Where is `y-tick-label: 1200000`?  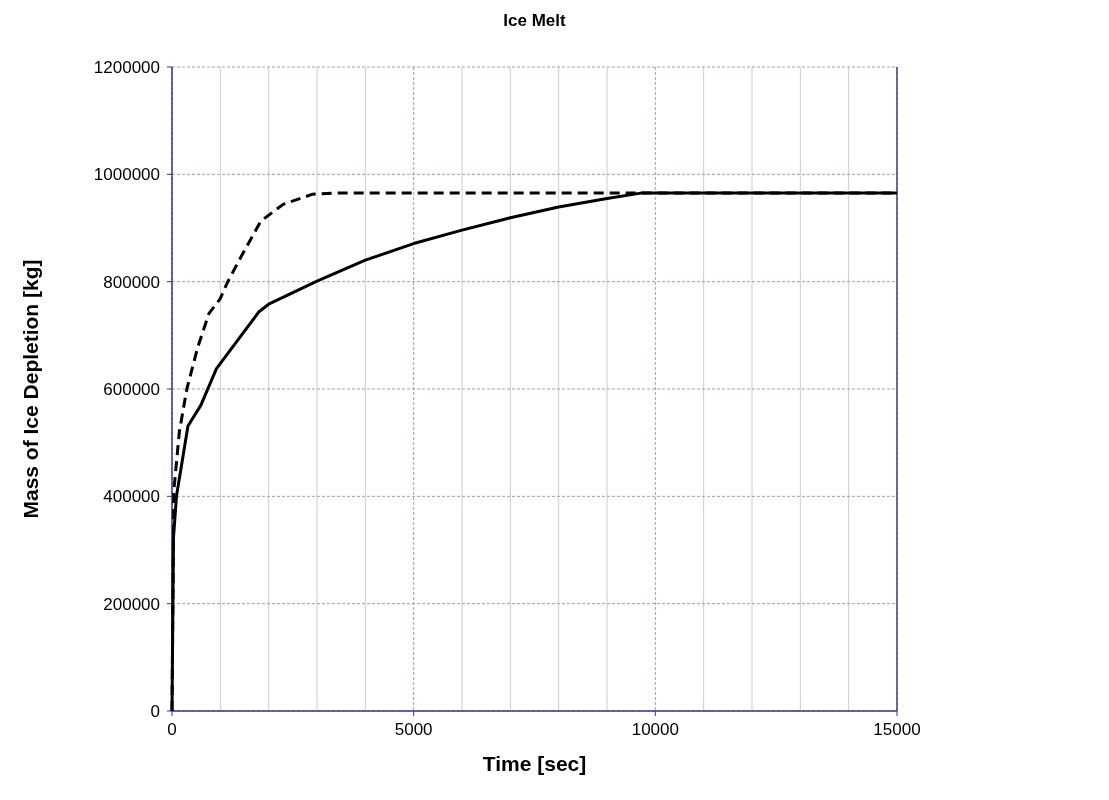
y-tick-label: 1200000 is located at coordinates (126, 67).